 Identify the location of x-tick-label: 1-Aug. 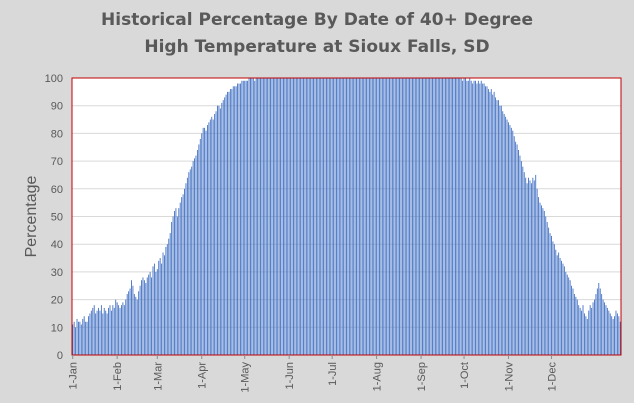
(378, 376).